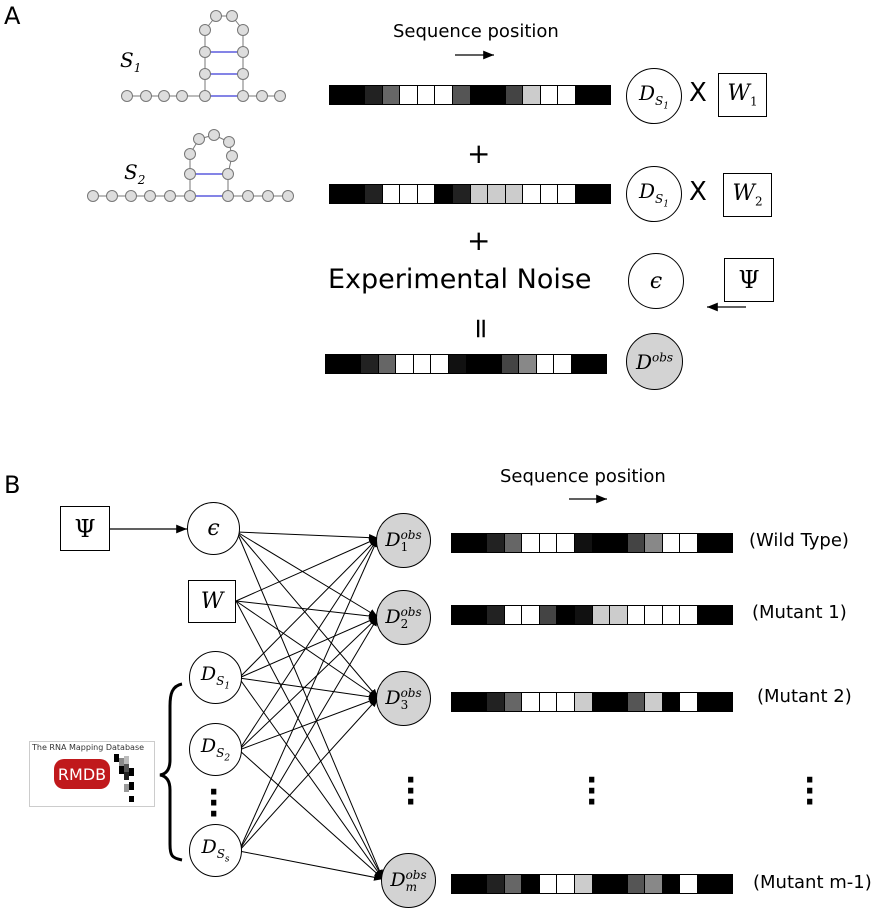  Describe the element at coordinates (479, 240) in the screenshot. I see `plus-operator-2: +` at that location.